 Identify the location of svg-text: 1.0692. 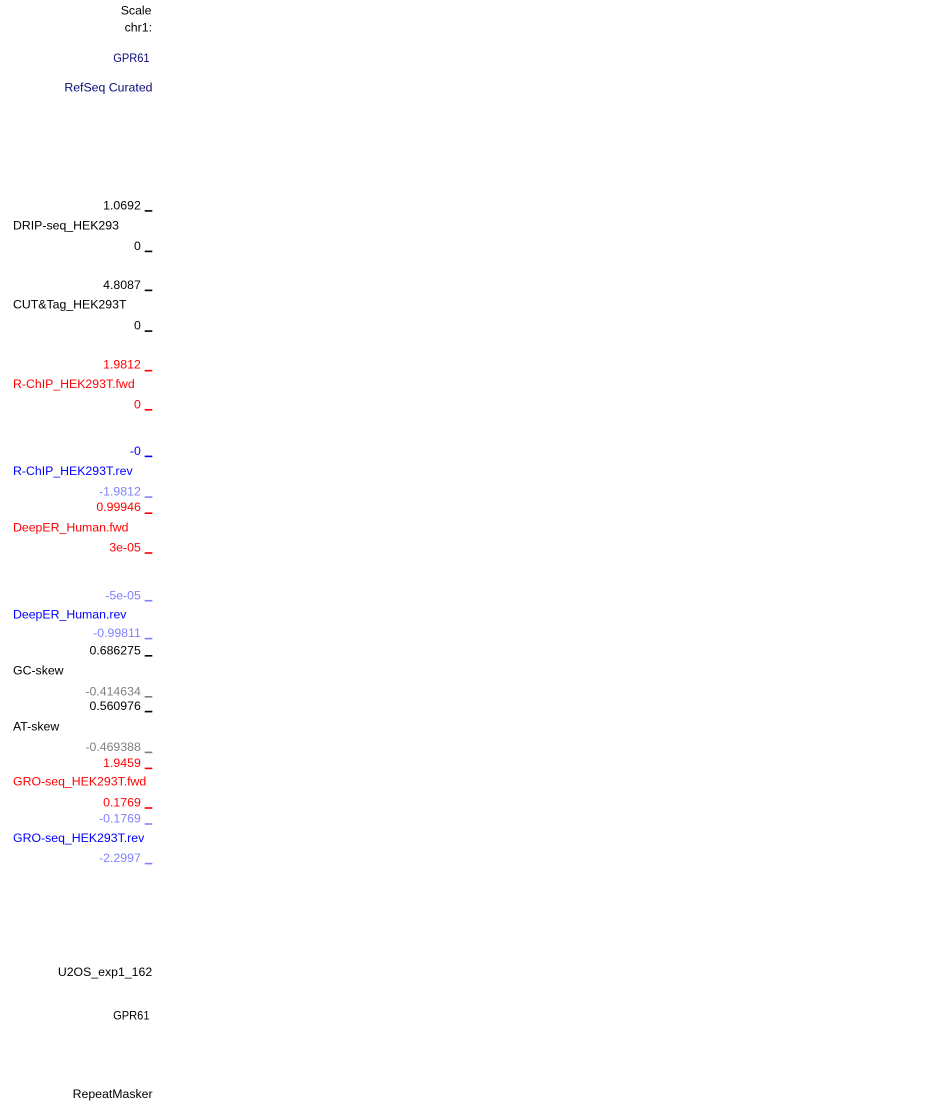
(122, 206).